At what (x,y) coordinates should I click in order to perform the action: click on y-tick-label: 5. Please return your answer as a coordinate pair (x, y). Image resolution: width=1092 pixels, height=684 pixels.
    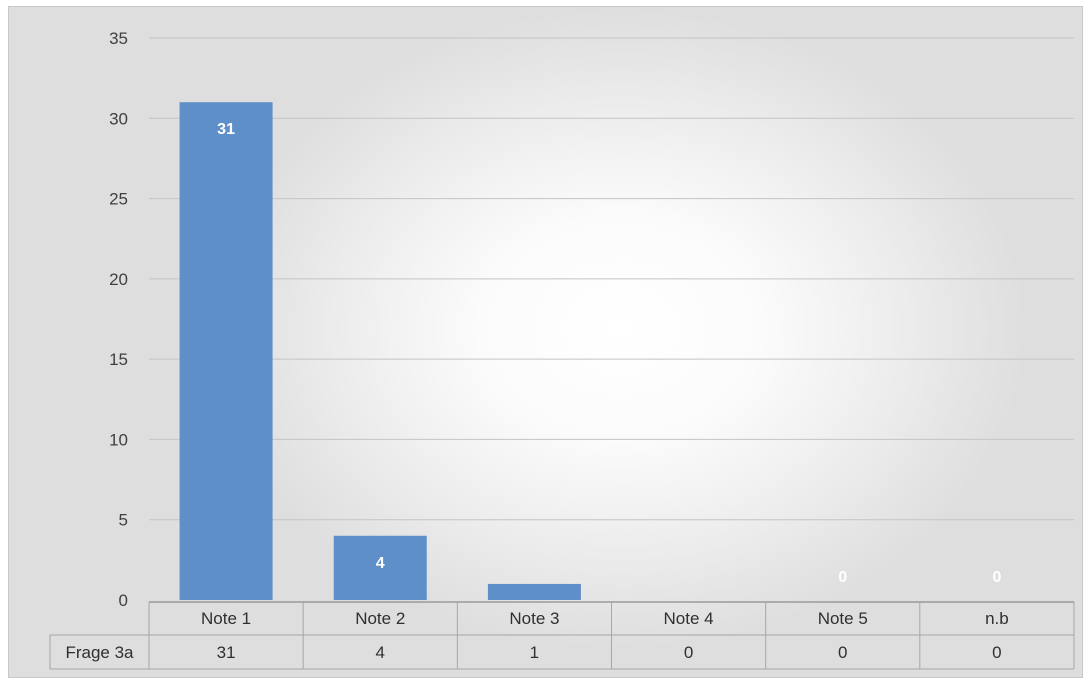
    Looking at the image, I should click on (123, 520).